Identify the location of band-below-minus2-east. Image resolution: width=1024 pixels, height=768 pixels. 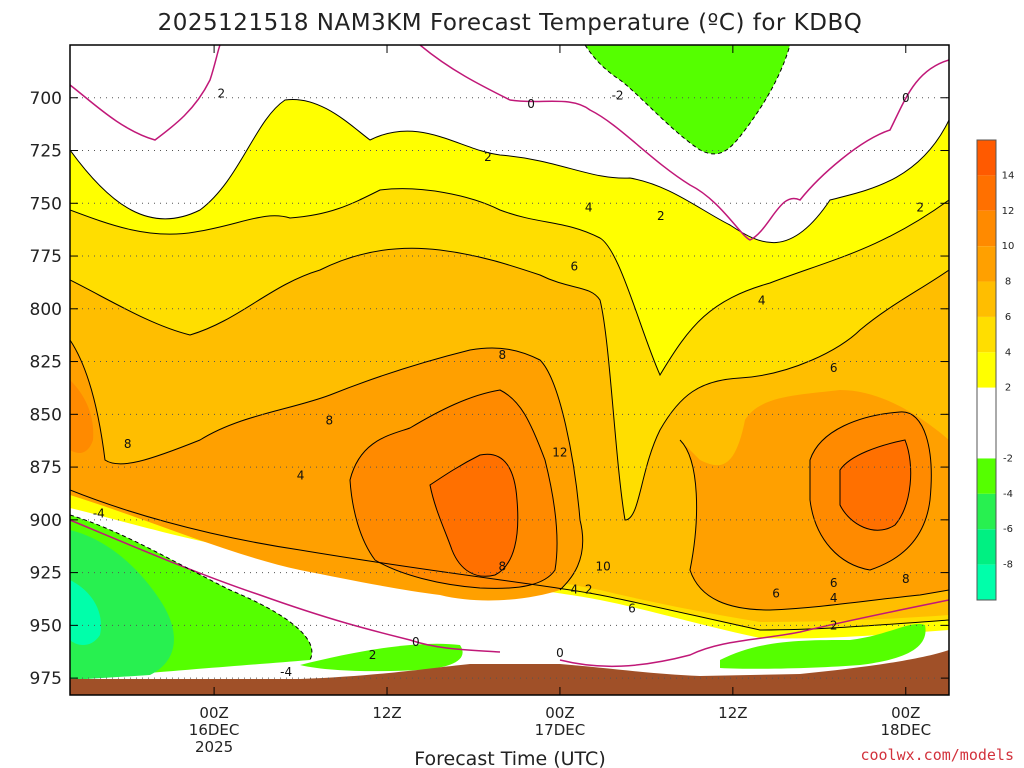
(823, 646).